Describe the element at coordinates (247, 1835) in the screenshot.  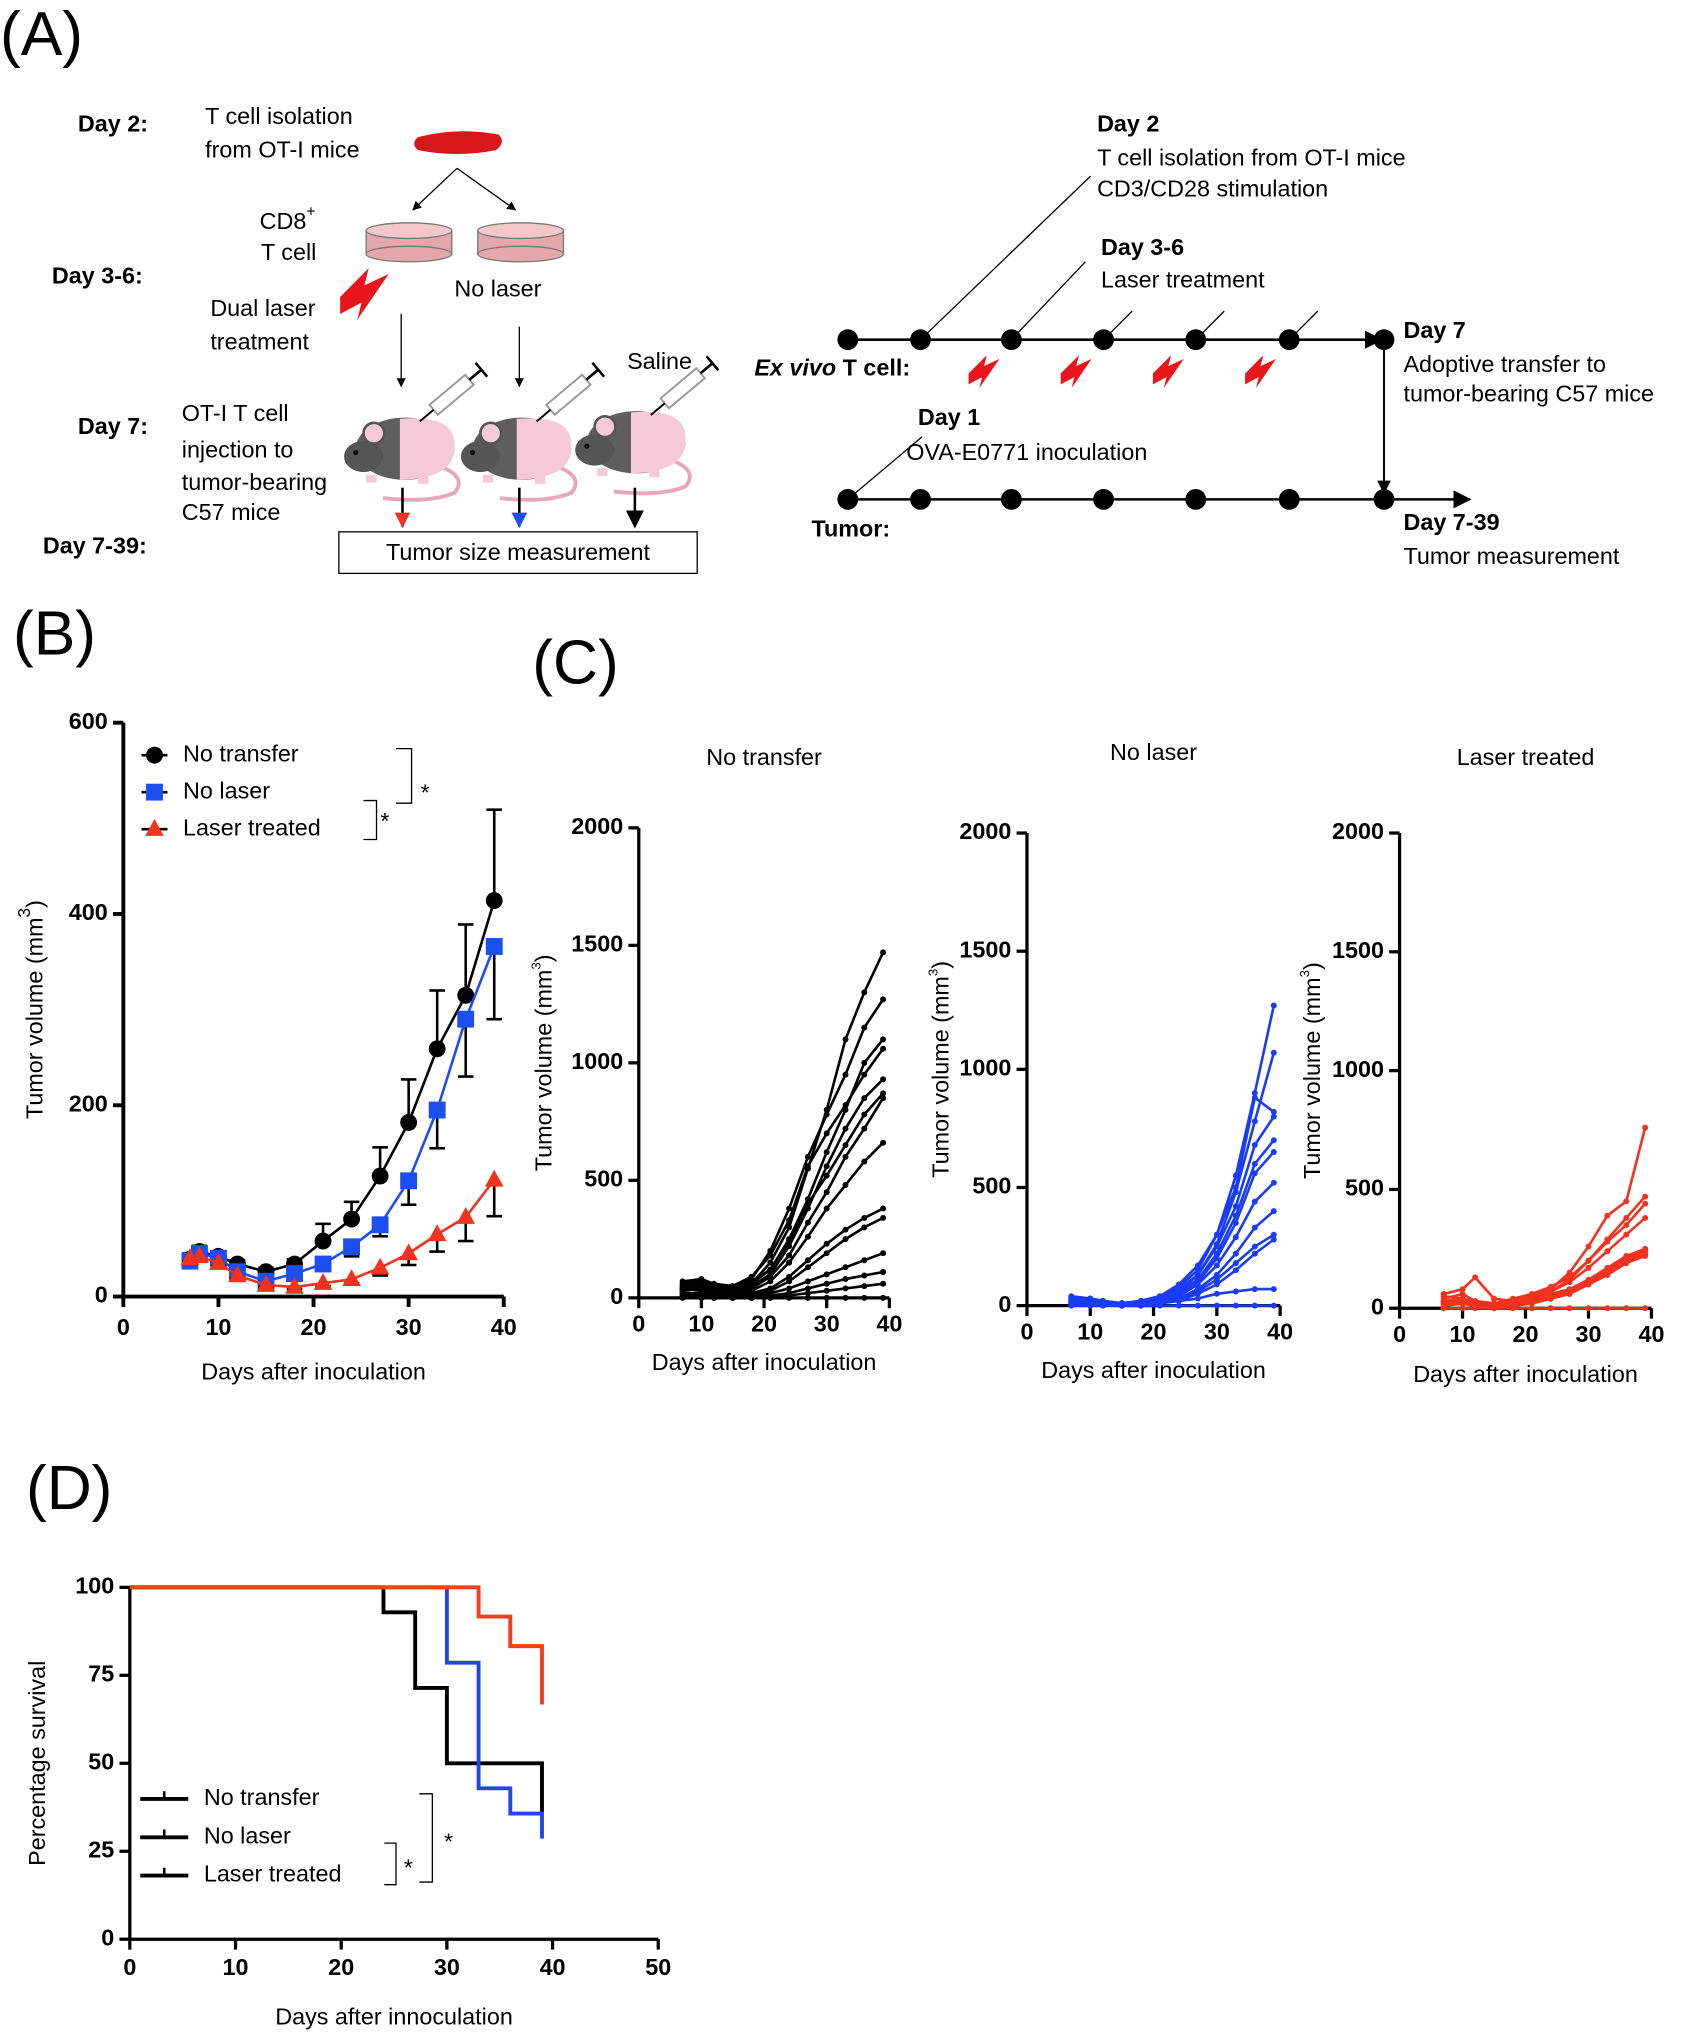
I see `legend-label: No laser` at that location.